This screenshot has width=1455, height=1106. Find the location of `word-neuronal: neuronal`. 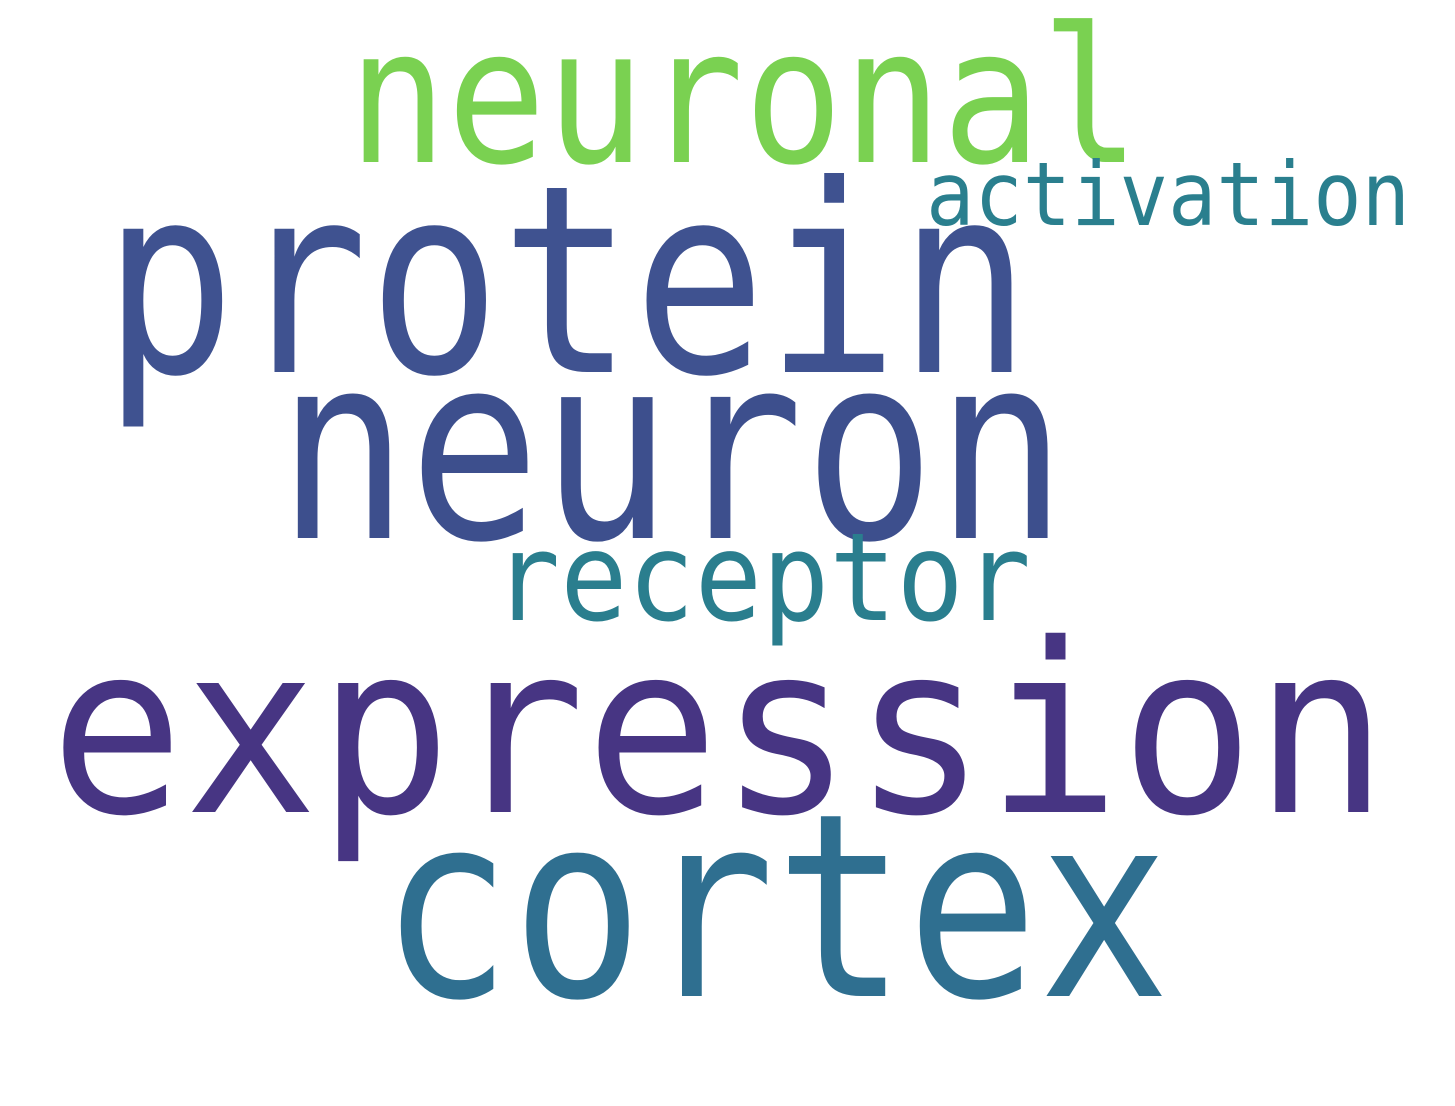

word-neuronal: neuronal is located at coordinates (744, 103).